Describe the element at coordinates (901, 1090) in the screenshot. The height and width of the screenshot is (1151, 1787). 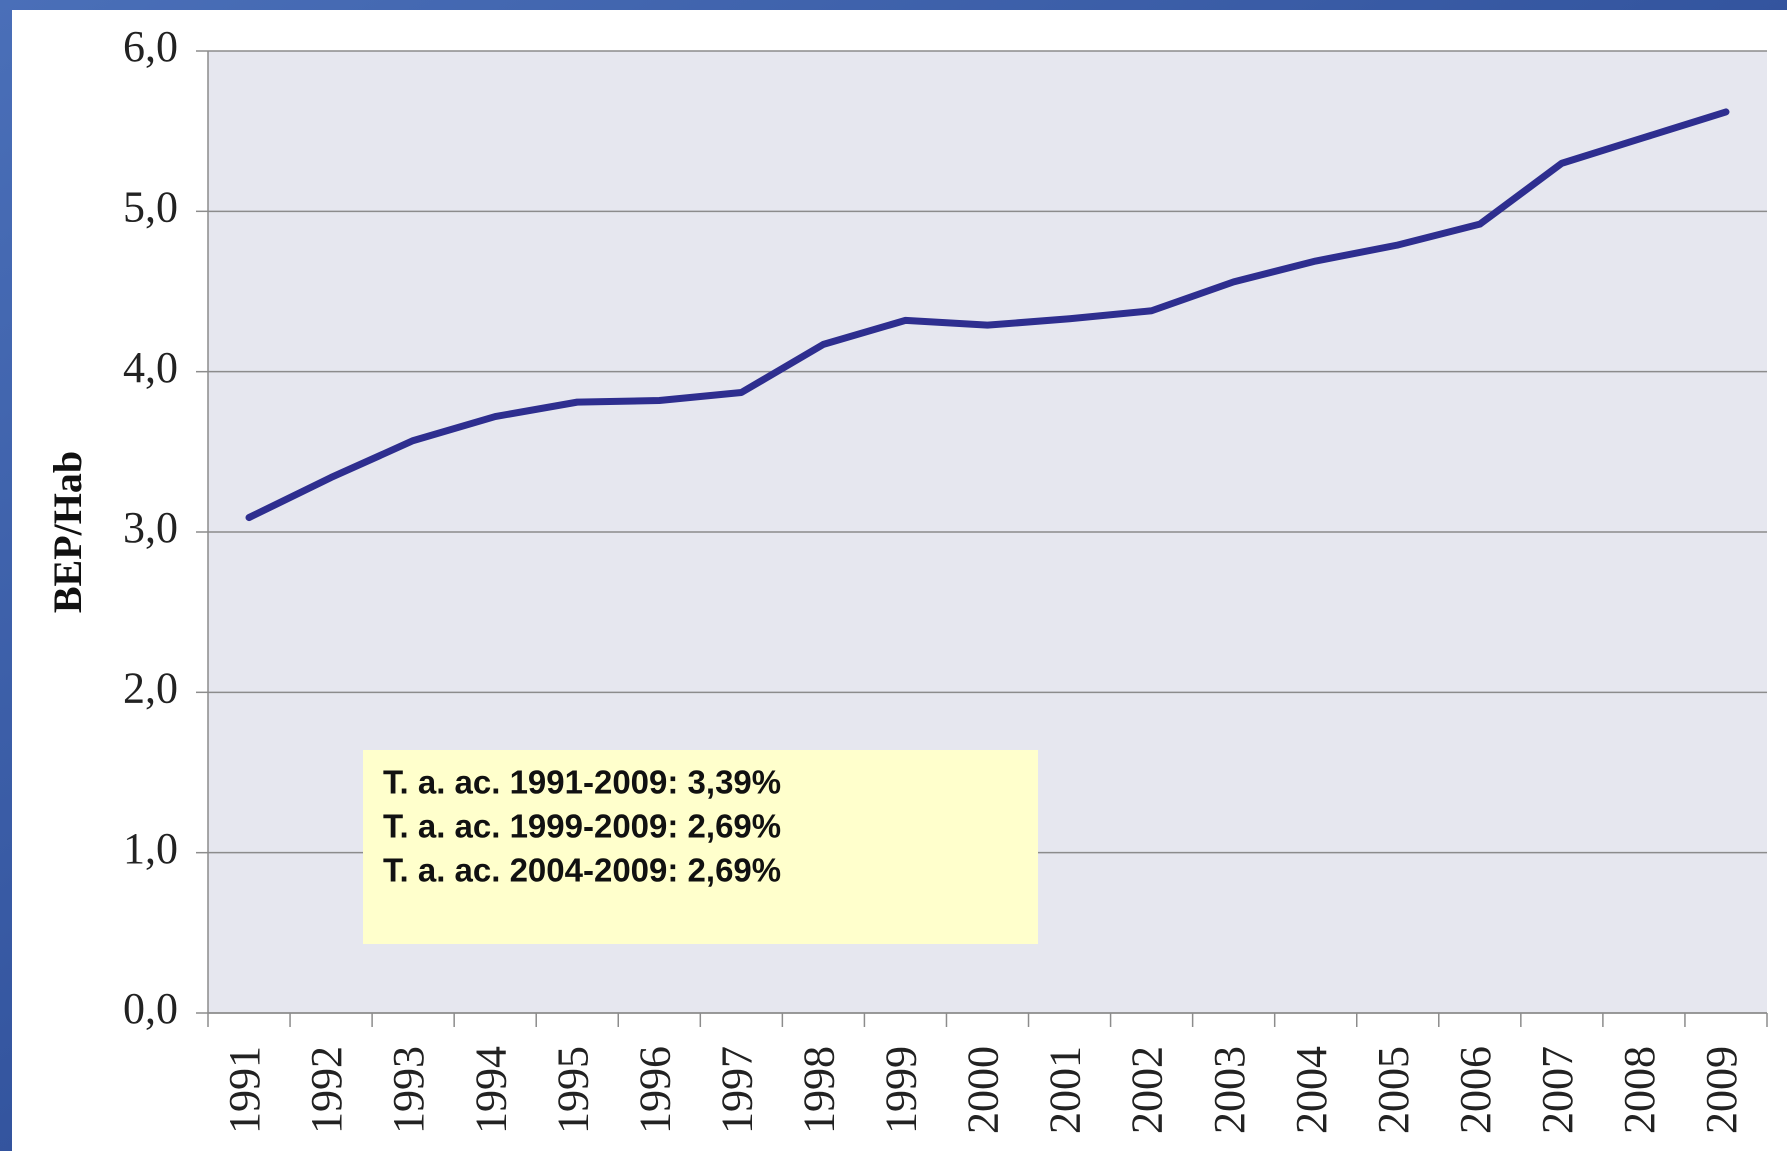
I see `x-tick-label: 1999` at that location.